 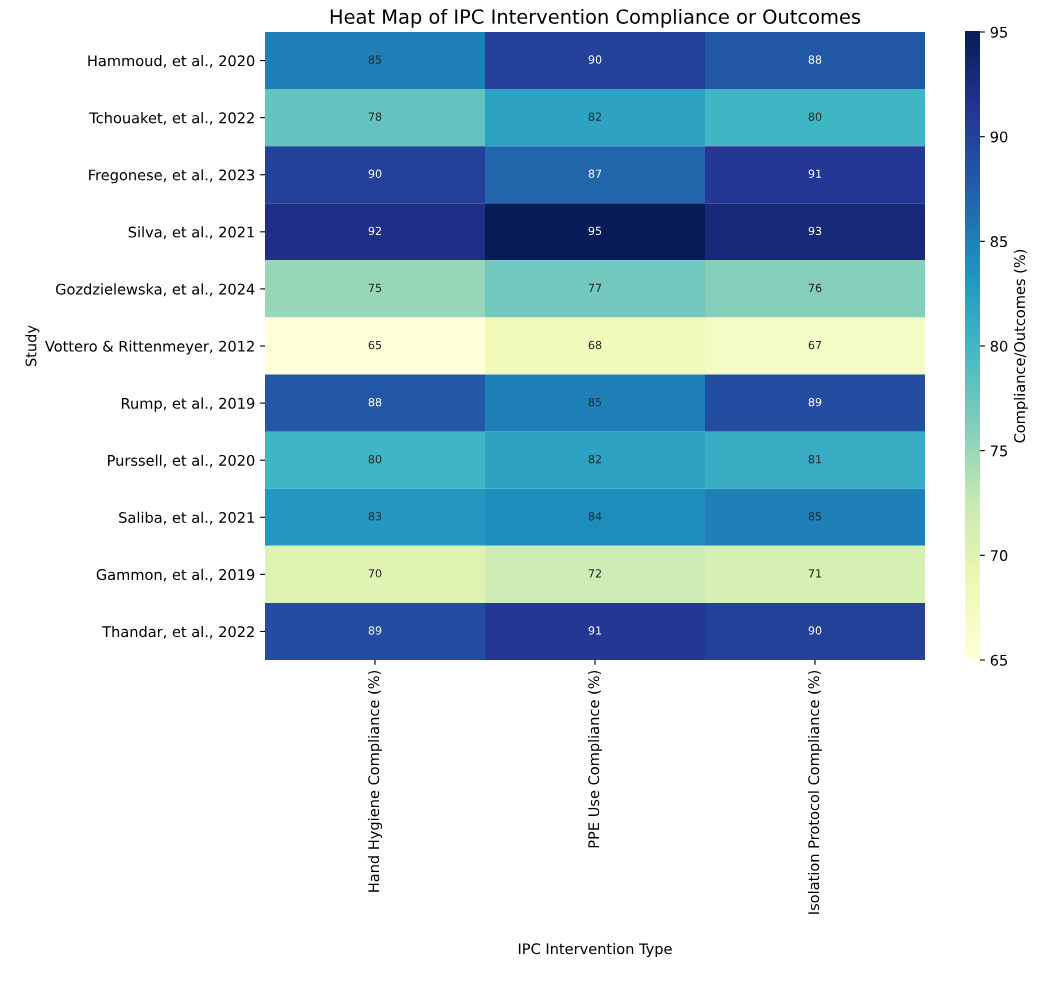 What do you see at coordinates (595, 950) in the screenshot?
I see `x-axis-title: IPC Intervention Type` at bounding box center [595, 950].